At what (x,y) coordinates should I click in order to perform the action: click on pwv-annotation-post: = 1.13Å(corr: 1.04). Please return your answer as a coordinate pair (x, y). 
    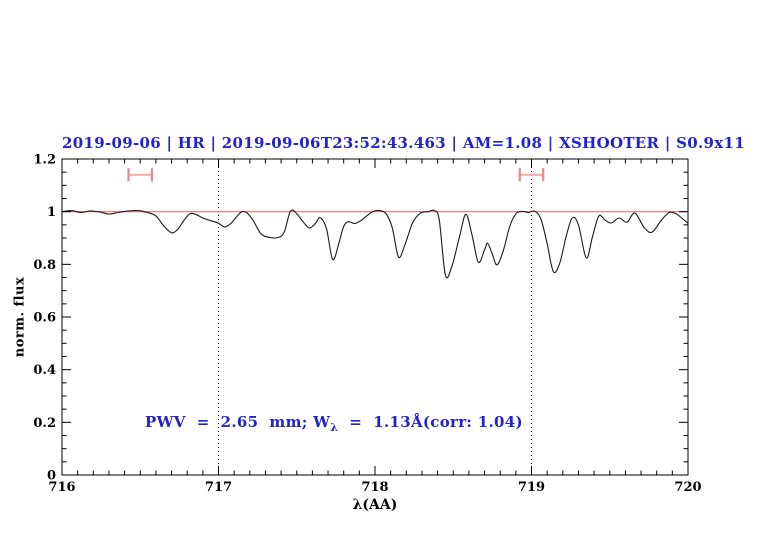
    Looking at the image, I should click on (430, 422).